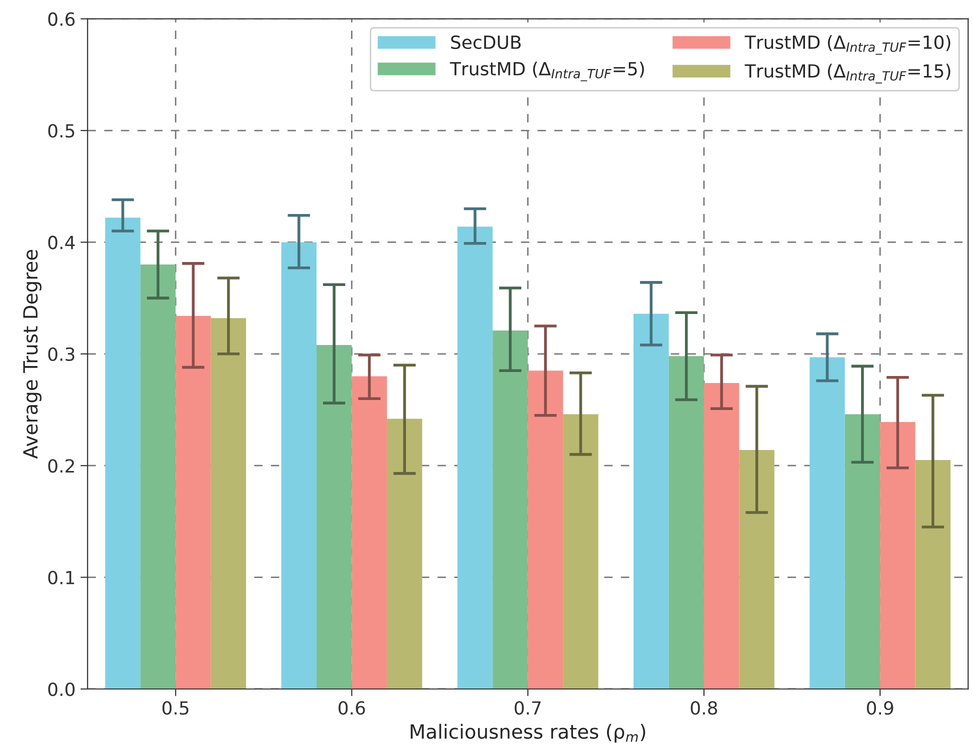 Image resolution: width=973 pixels, height=753 pixels. What do you see at coordinates (61, 577) in the screenshot?
I see `y-tick-label: 0.1` at bounding box center [61, 577].